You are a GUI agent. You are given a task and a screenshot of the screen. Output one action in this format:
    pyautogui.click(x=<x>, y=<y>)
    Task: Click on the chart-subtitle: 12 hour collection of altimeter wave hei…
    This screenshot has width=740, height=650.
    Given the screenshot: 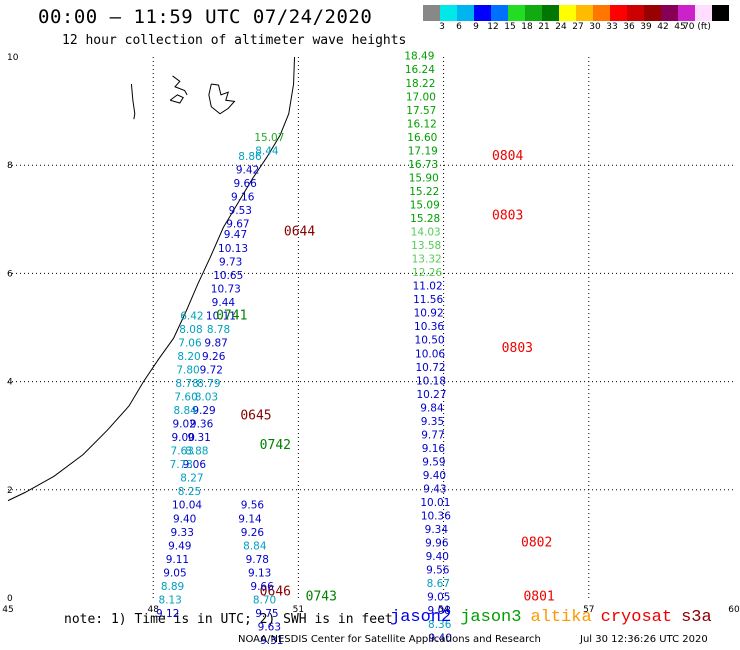 What is the action you would take?
    pyautogui.click(x=234, y=40)
    